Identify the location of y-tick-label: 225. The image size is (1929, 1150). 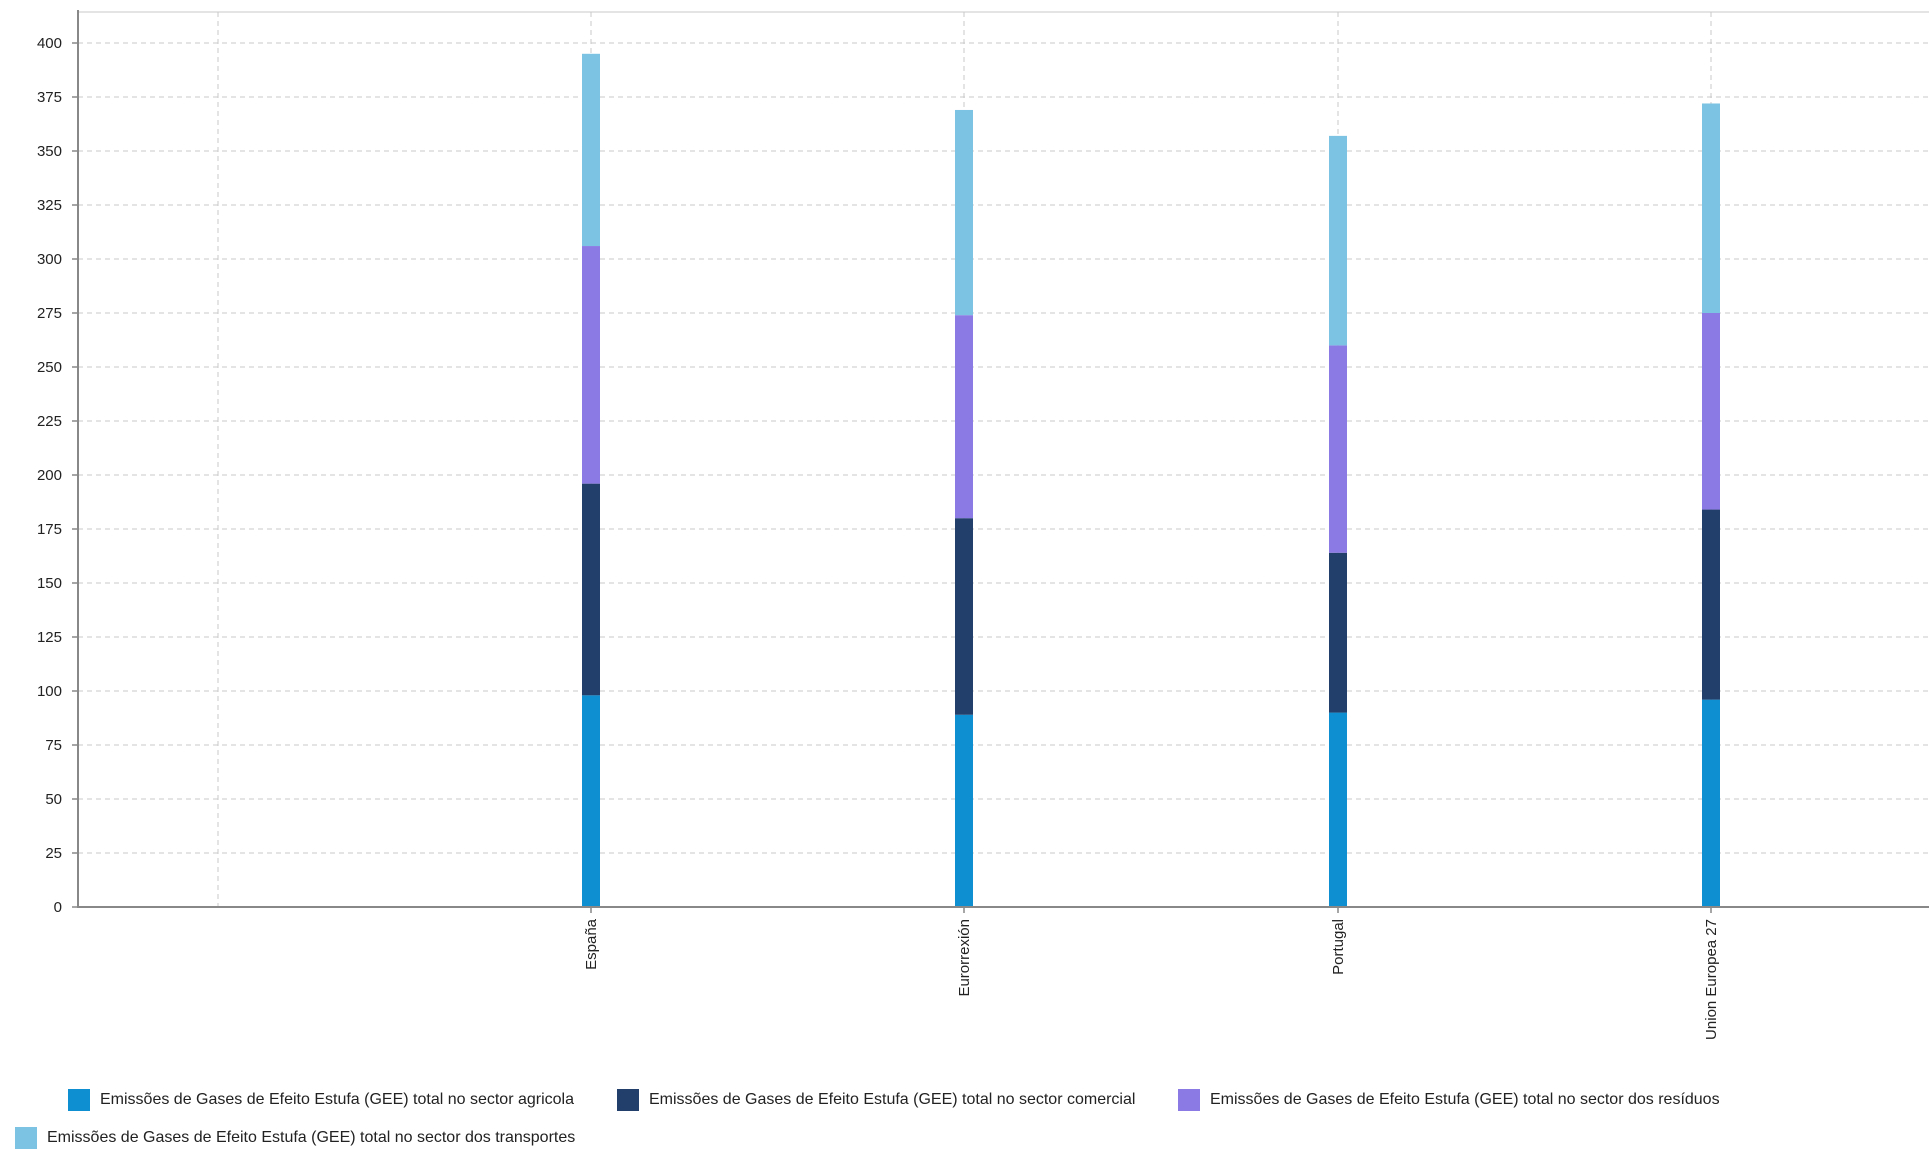
(49, 421).